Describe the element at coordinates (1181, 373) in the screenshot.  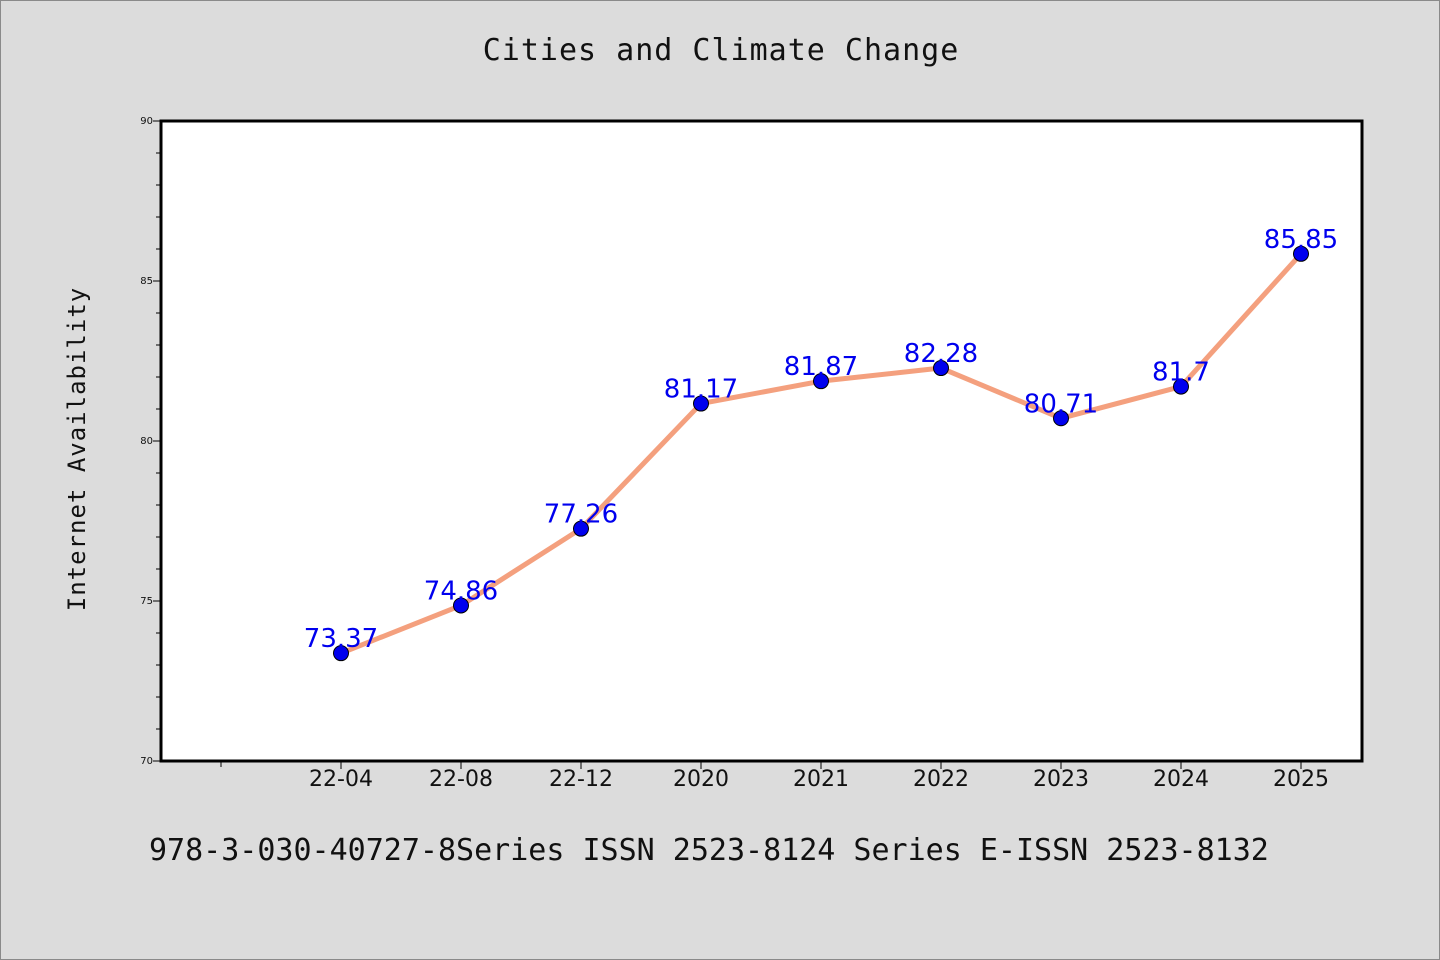
I see `data-label: 81.7` at that location.